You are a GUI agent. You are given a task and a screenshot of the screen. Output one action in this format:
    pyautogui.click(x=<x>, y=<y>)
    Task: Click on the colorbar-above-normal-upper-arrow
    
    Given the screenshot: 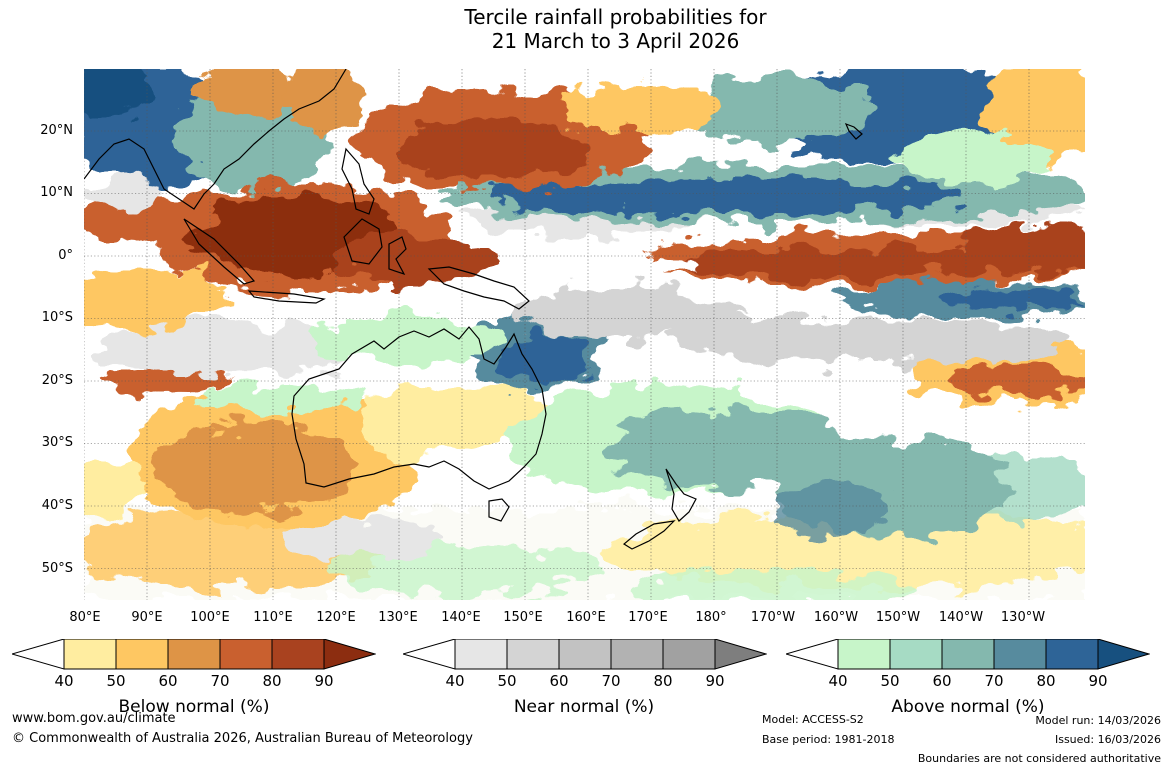 What is the action you would take?
    pyautogui.click(x=1123, y=654)
    